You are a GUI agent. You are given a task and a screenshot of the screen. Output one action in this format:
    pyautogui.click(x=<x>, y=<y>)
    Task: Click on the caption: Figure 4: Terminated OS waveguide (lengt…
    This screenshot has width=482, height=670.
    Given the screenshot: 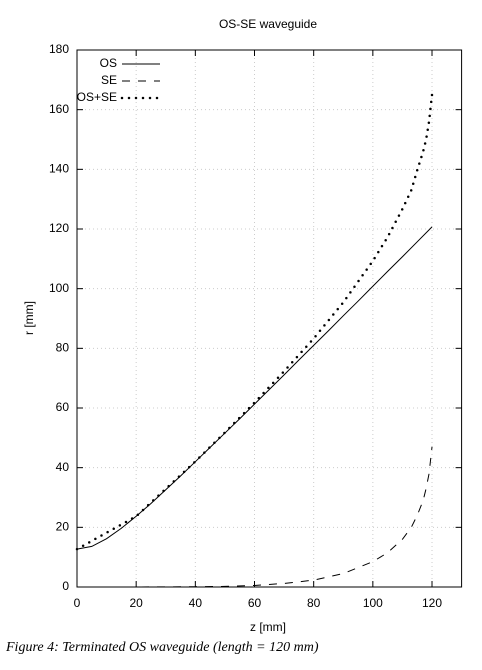 What is the action you would take?
    pyautogui.click(x=162, y=647)
    